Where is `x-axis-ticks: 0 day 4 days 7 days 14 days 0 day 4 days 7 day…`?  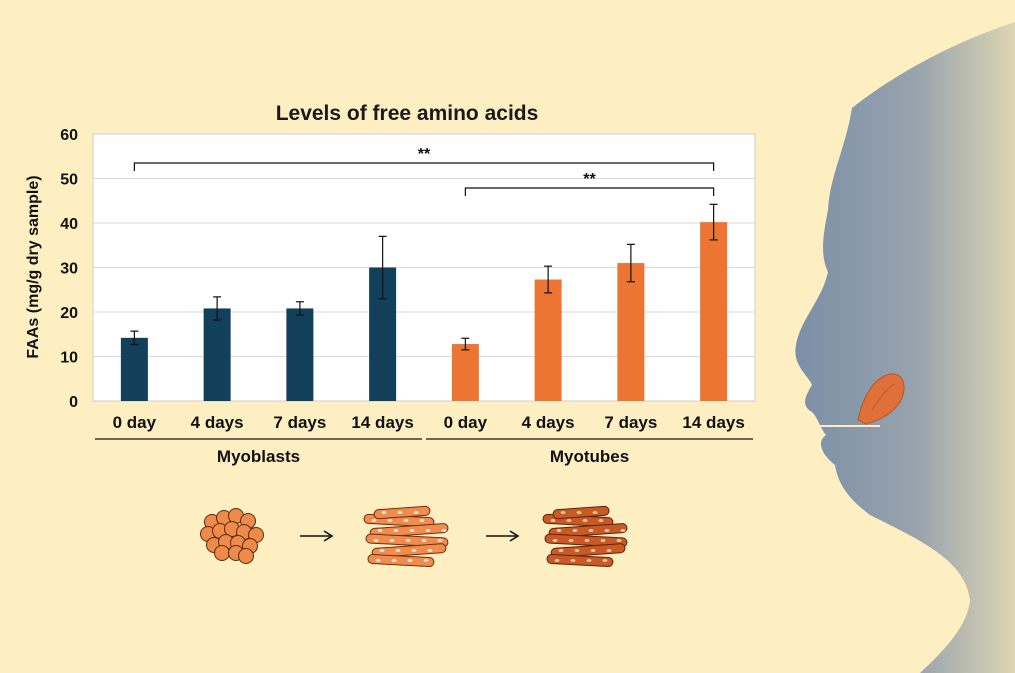
x-axis-ticks: 0 day 4 days 7 days 14 days 0 day 4 days 7 day… is located at coordinates (429, 422).